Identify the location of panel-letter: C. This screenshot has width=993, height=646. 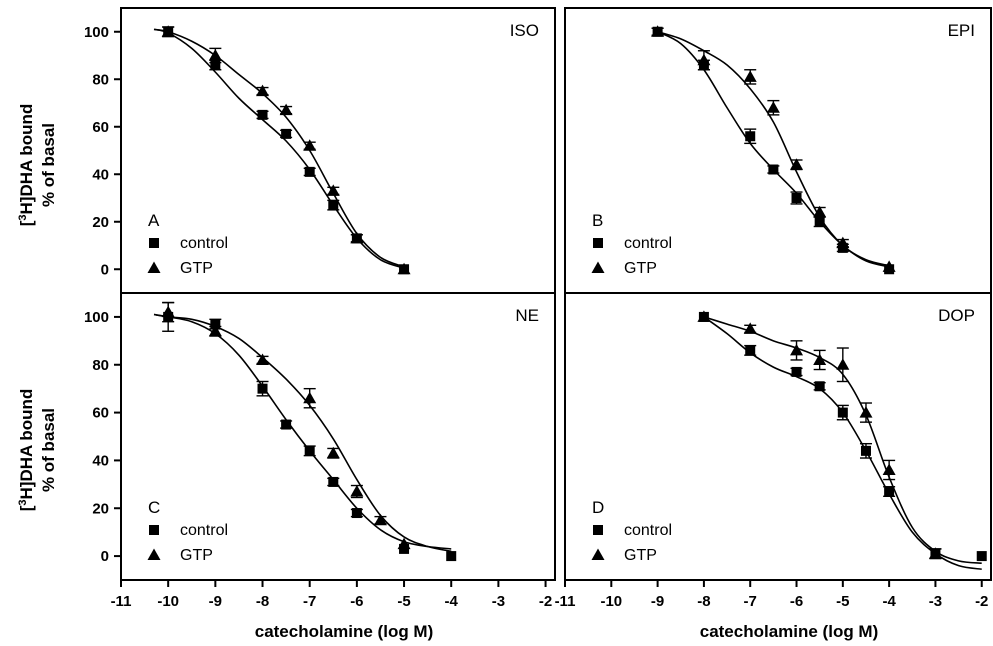
(154, 507).